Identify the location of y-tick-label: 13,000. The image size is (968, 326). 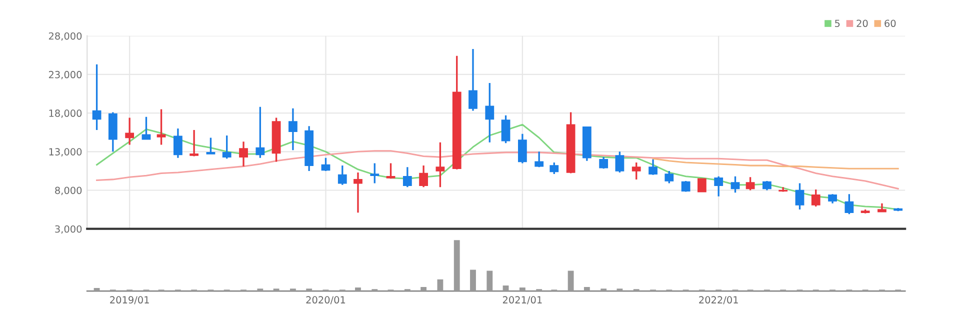
(65, 152).